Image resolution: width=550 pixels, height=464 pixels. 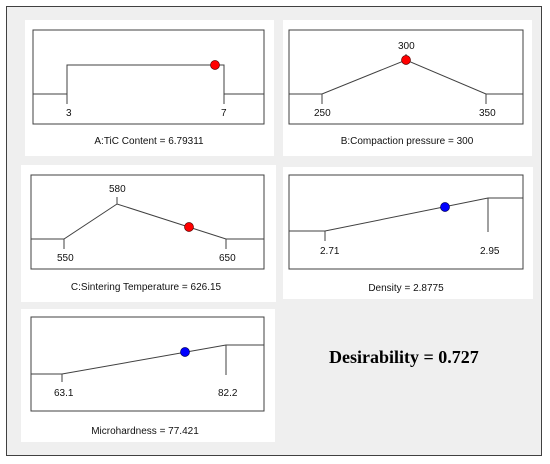 I want to click on compaction-pressure-marker, so click(x=406, y=60).